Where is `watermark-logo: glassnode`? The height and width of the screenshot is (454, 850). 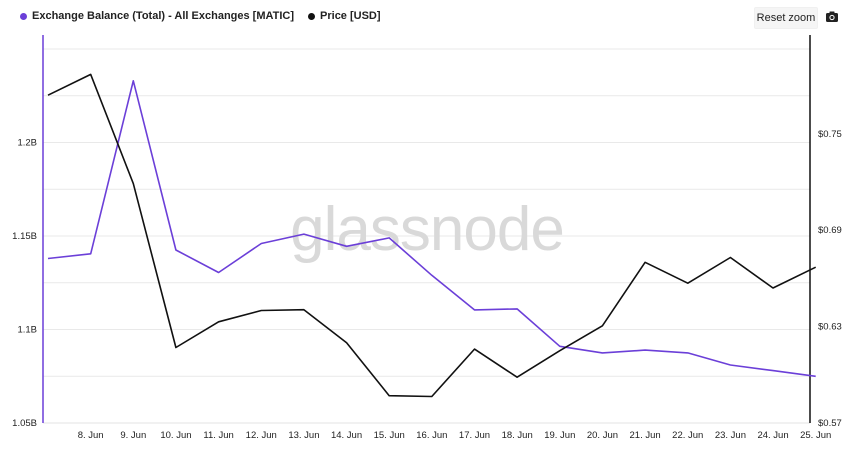
watermark-logo: glassnode is located at coordinates (427, 229).